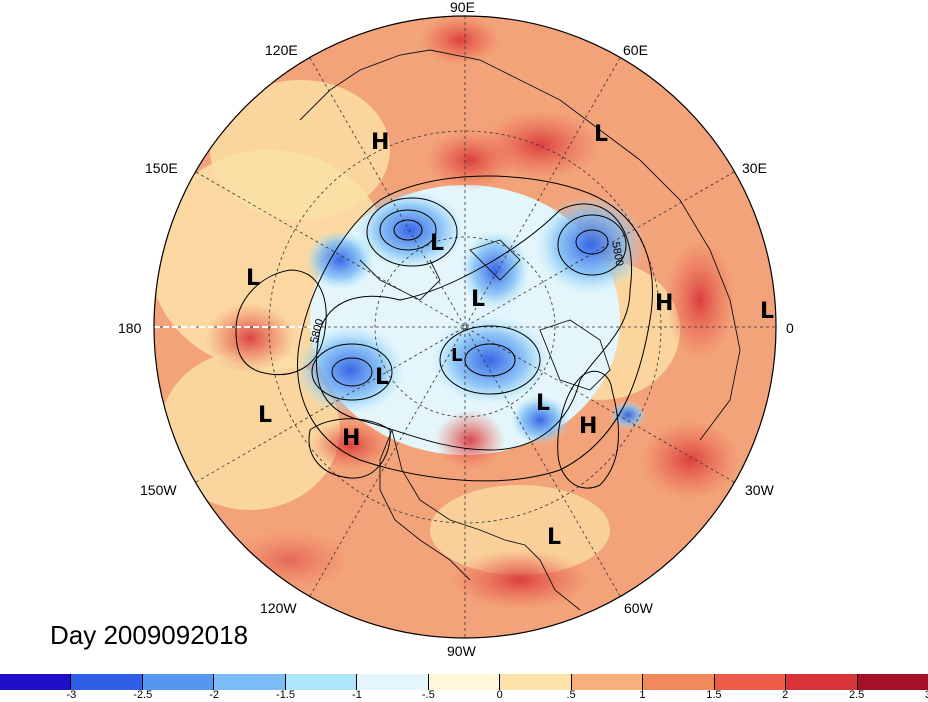 Image resolution: width=928 pixels, height=702 pixels. Describe the element at coordinates (461, 651) in the screenshot. I see `lon-label-90w: 90W` at that location.